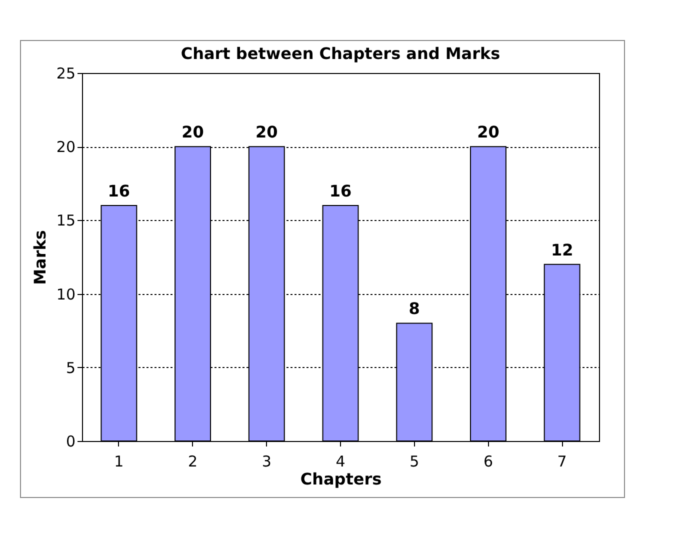 This screenshot has height=535, width=675. Describe the element at coordinates (40, 257) in the screenshot. I see `y-axis-title: Marks` at that location.